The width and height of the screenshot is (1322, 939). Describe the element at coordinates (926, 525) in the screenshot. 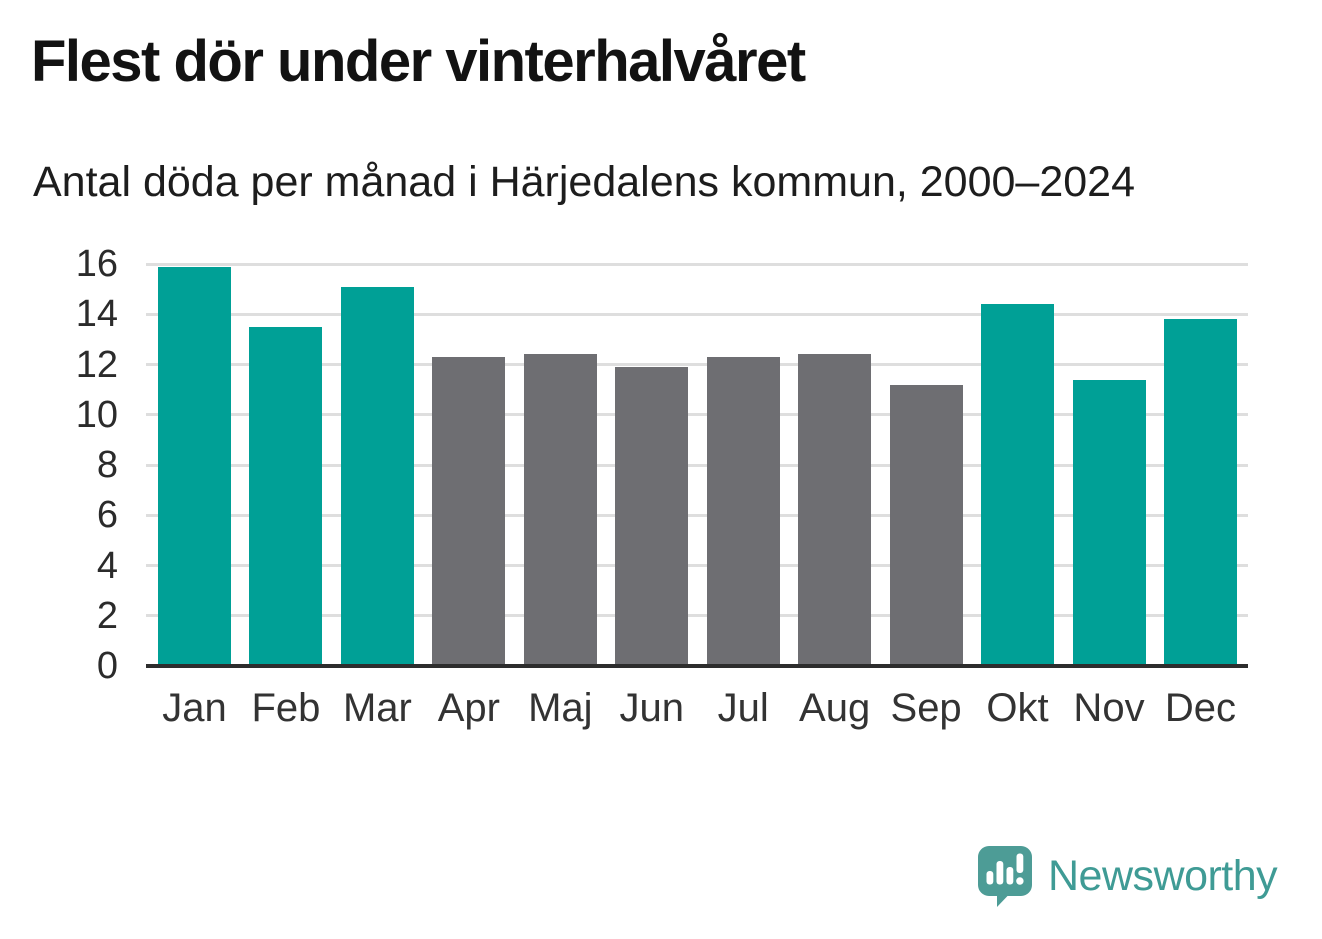

I see `bar-sep` at that location.